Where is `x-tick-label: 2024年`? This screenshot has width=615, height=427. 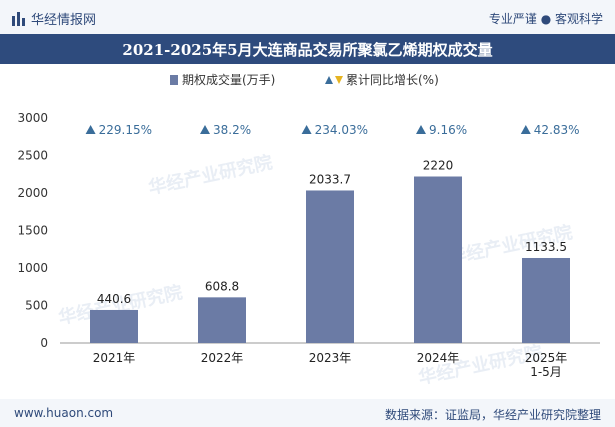
x-tick-label: 2024年 is located at coordinates (438, 358).